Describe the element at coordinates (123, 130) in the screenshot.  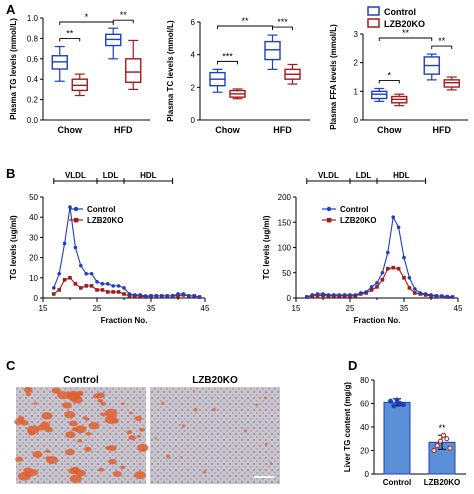
I see `a1-x-tick-label: HFD` at that location.